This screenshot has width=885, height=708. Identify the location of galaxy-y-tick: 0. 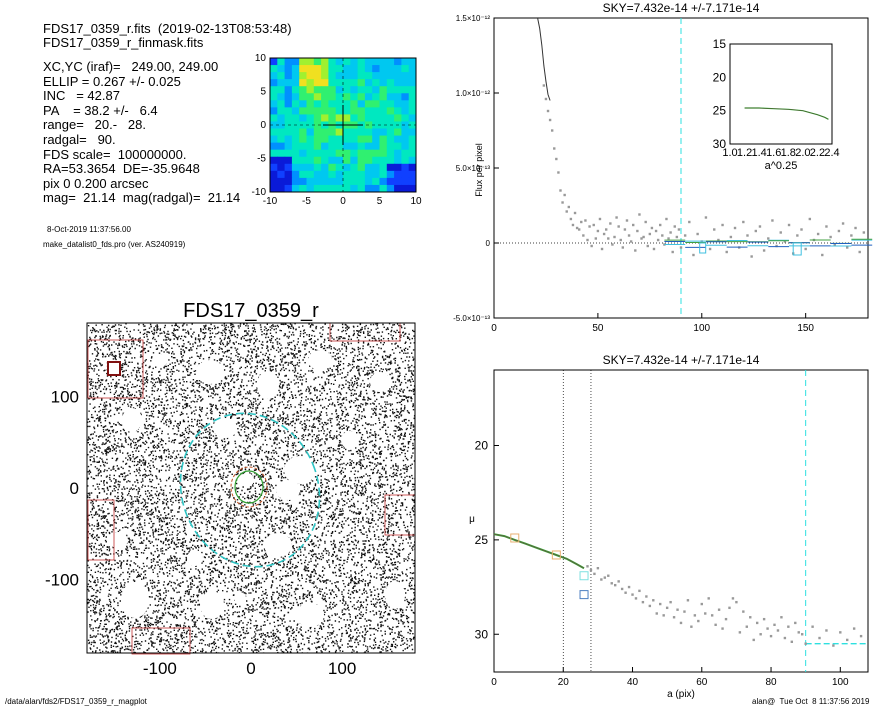
(74, 488).